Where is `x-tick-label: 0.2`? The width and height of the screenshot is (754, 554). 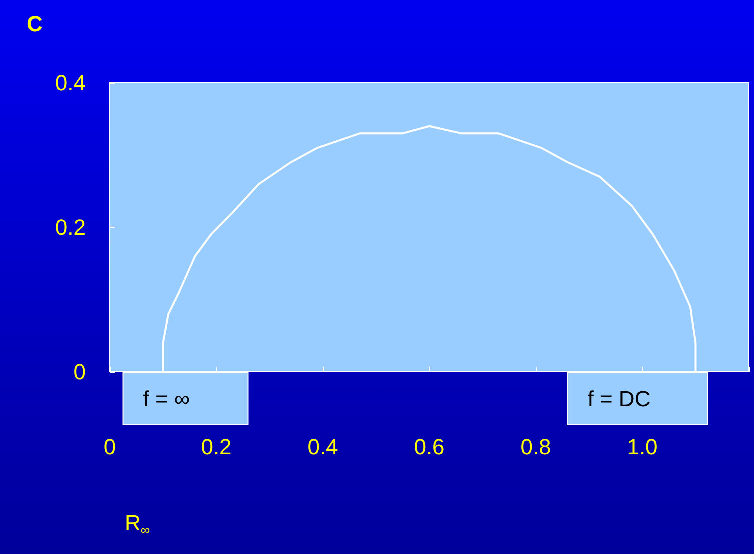 x-tick-label: 0.2 is located at coordinates (216, 447).